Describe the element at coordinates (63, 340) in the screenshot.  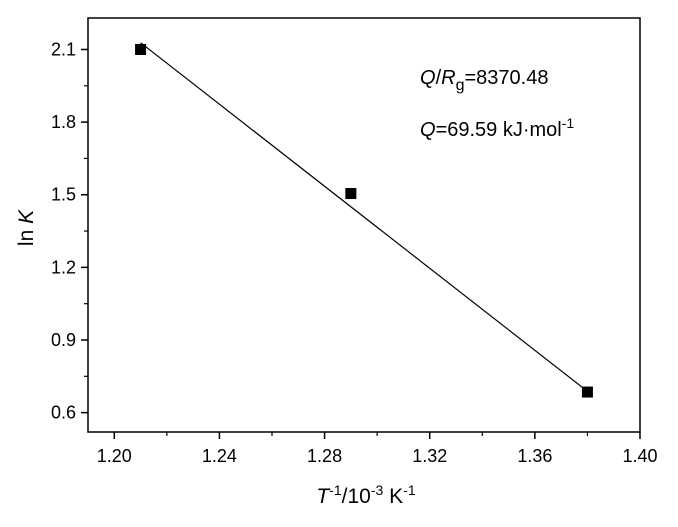
I see `y-tick-label-1: 0.9` at that location.